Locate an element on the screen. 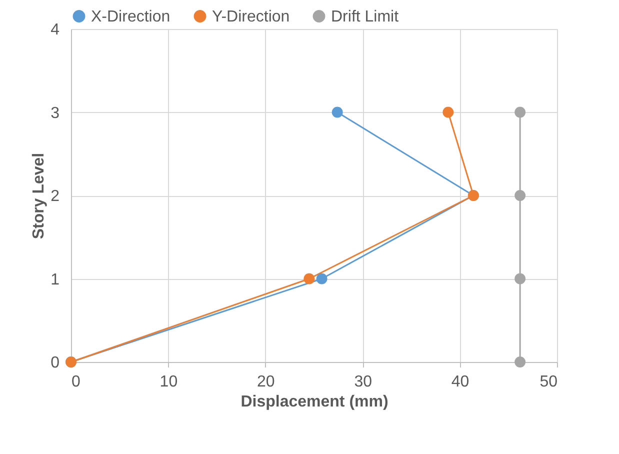 The width and height of the screenshot is (619, 454). legend-label: Y-Direction is located at coordinates (251, 17).